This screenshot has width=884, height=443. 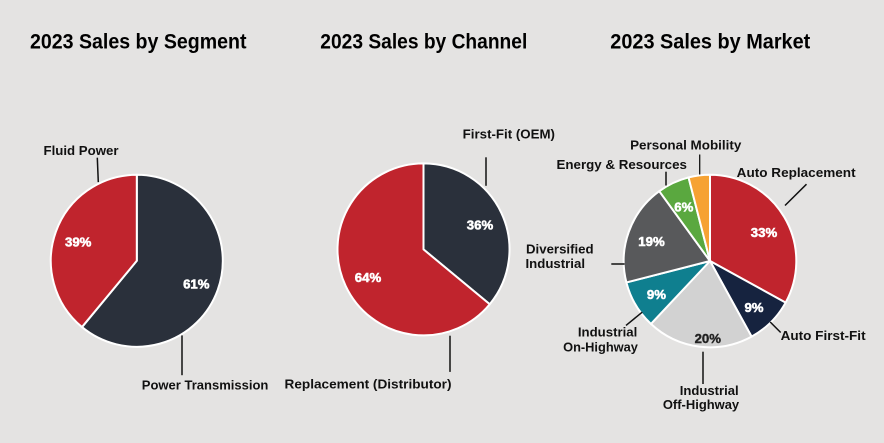 I want to click on svg-text: First-Fit (OEM), so click(x=509, y=134).